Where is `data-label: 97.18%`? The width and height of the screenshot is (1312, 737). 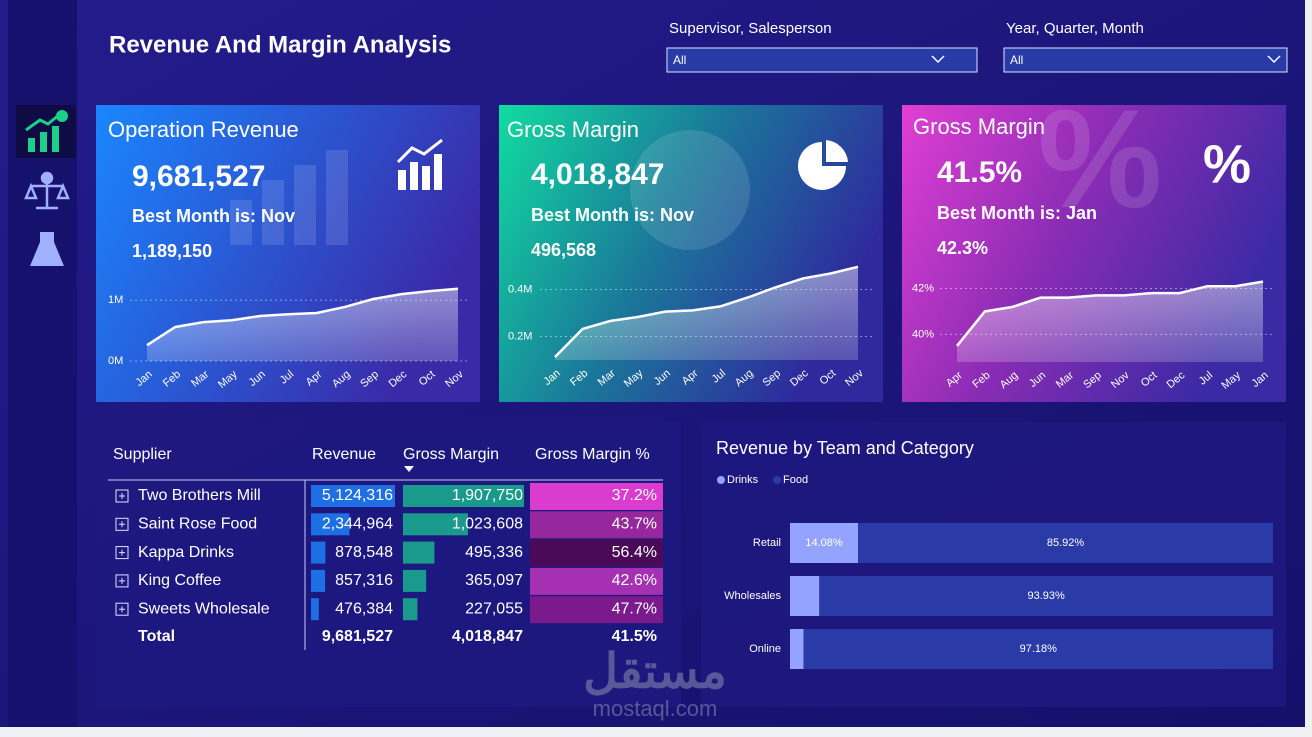
data-label: 97.18% is located at coordinates (1039, 649).